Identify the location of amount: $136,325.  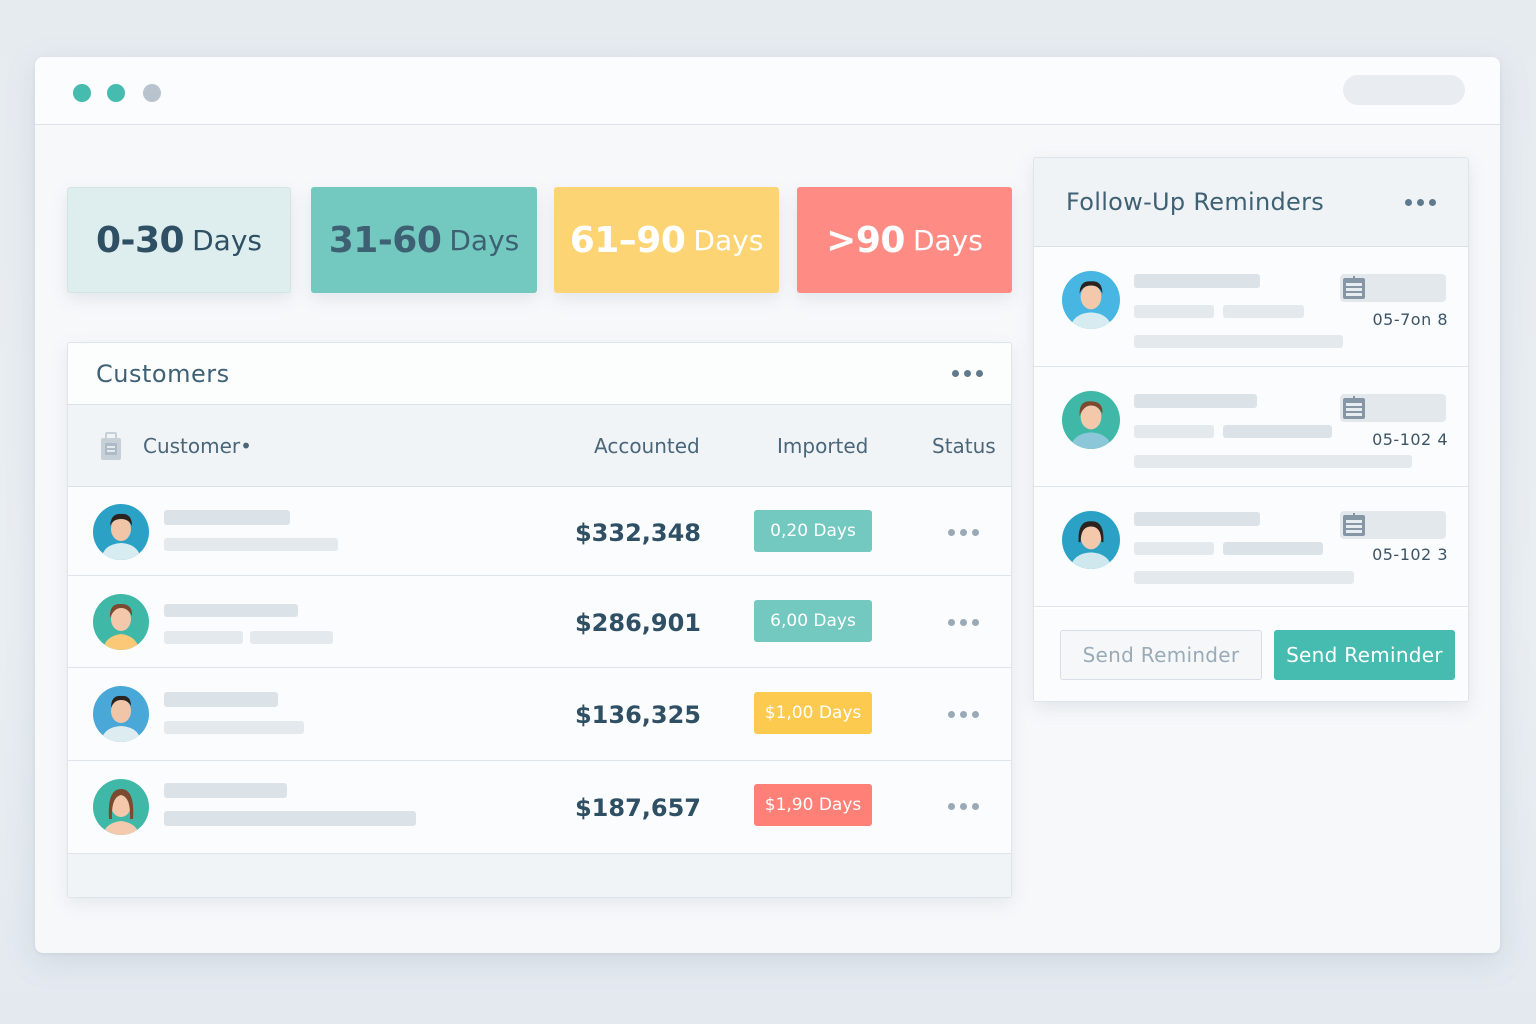
(637, 715).